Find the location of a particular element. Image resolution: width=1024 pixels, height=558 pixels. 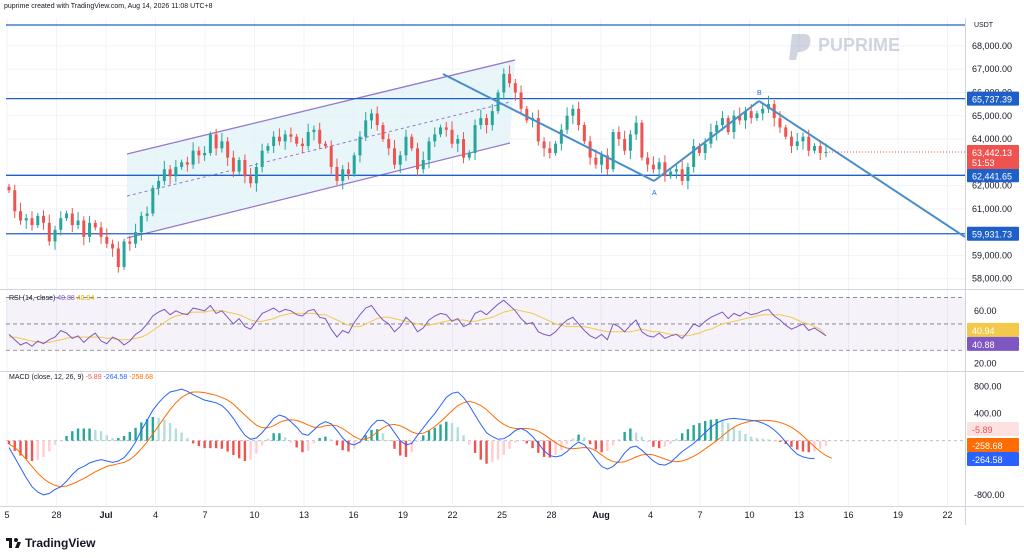

date-tick-label: 10 is located at coordinates (254, 515).